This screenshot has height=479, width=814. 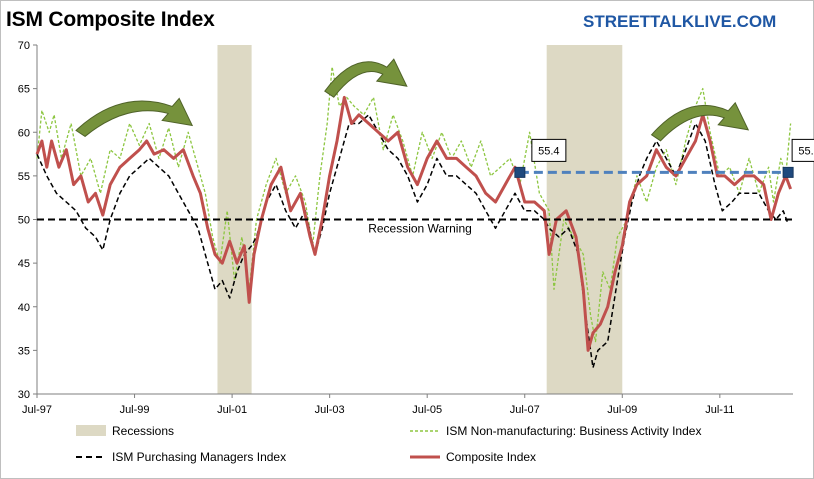 I want to click on y-tick-label: 35, so click(x=24, y=351).